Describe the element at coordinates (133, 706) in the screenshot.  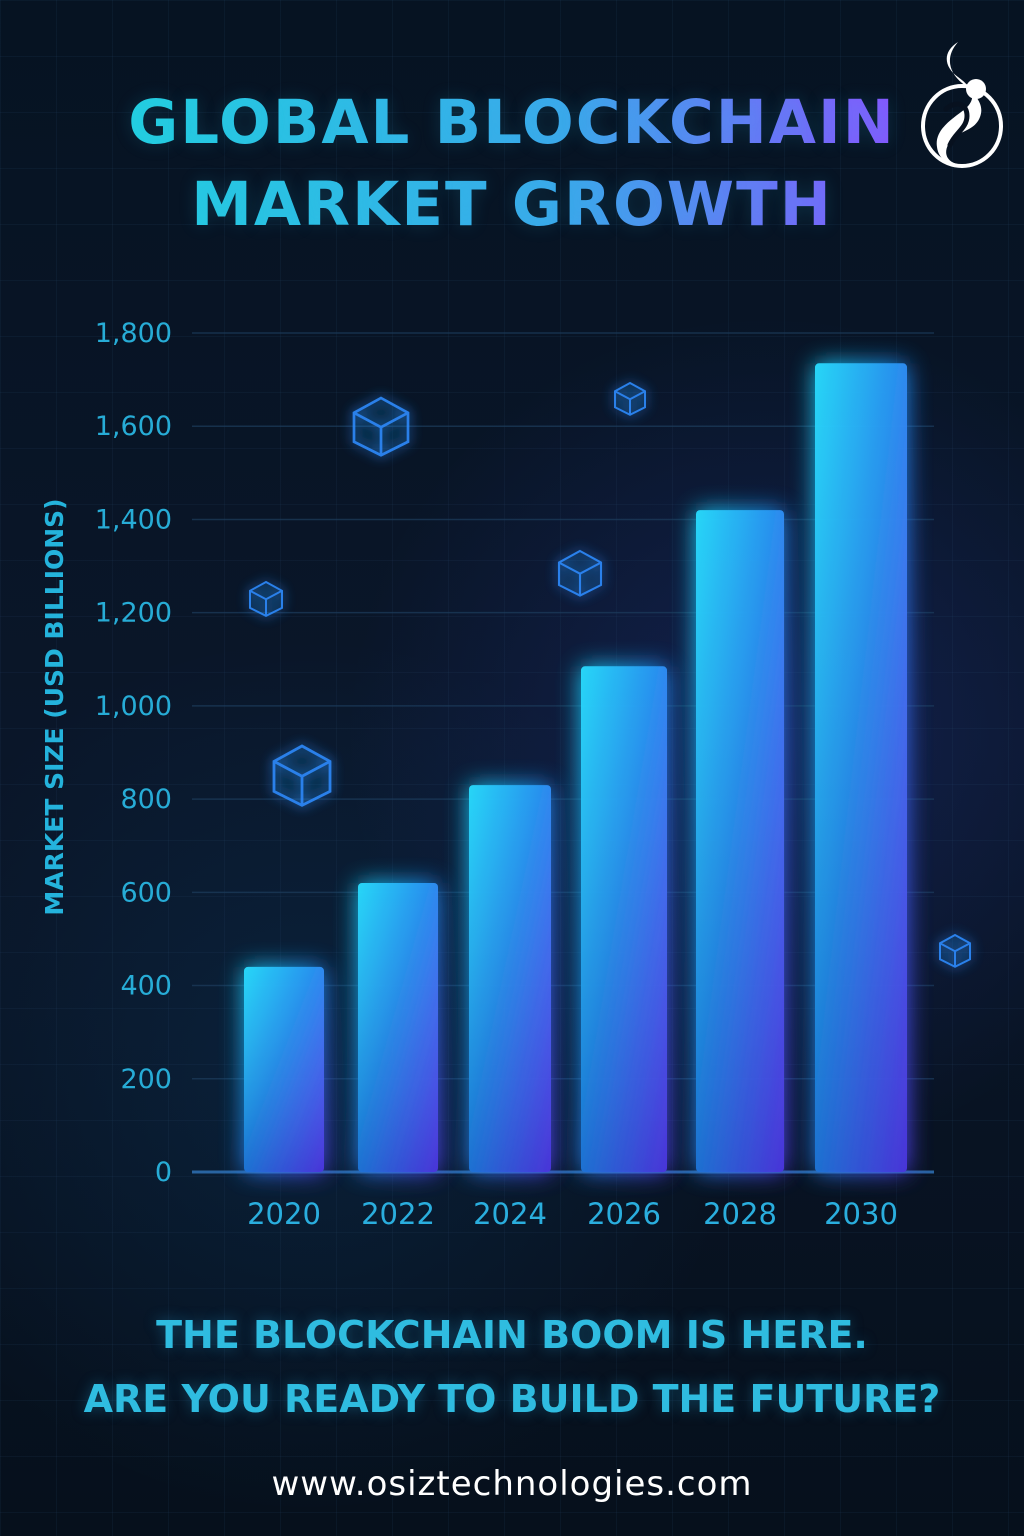
I see `y-tick-label: 1,000` at that location.